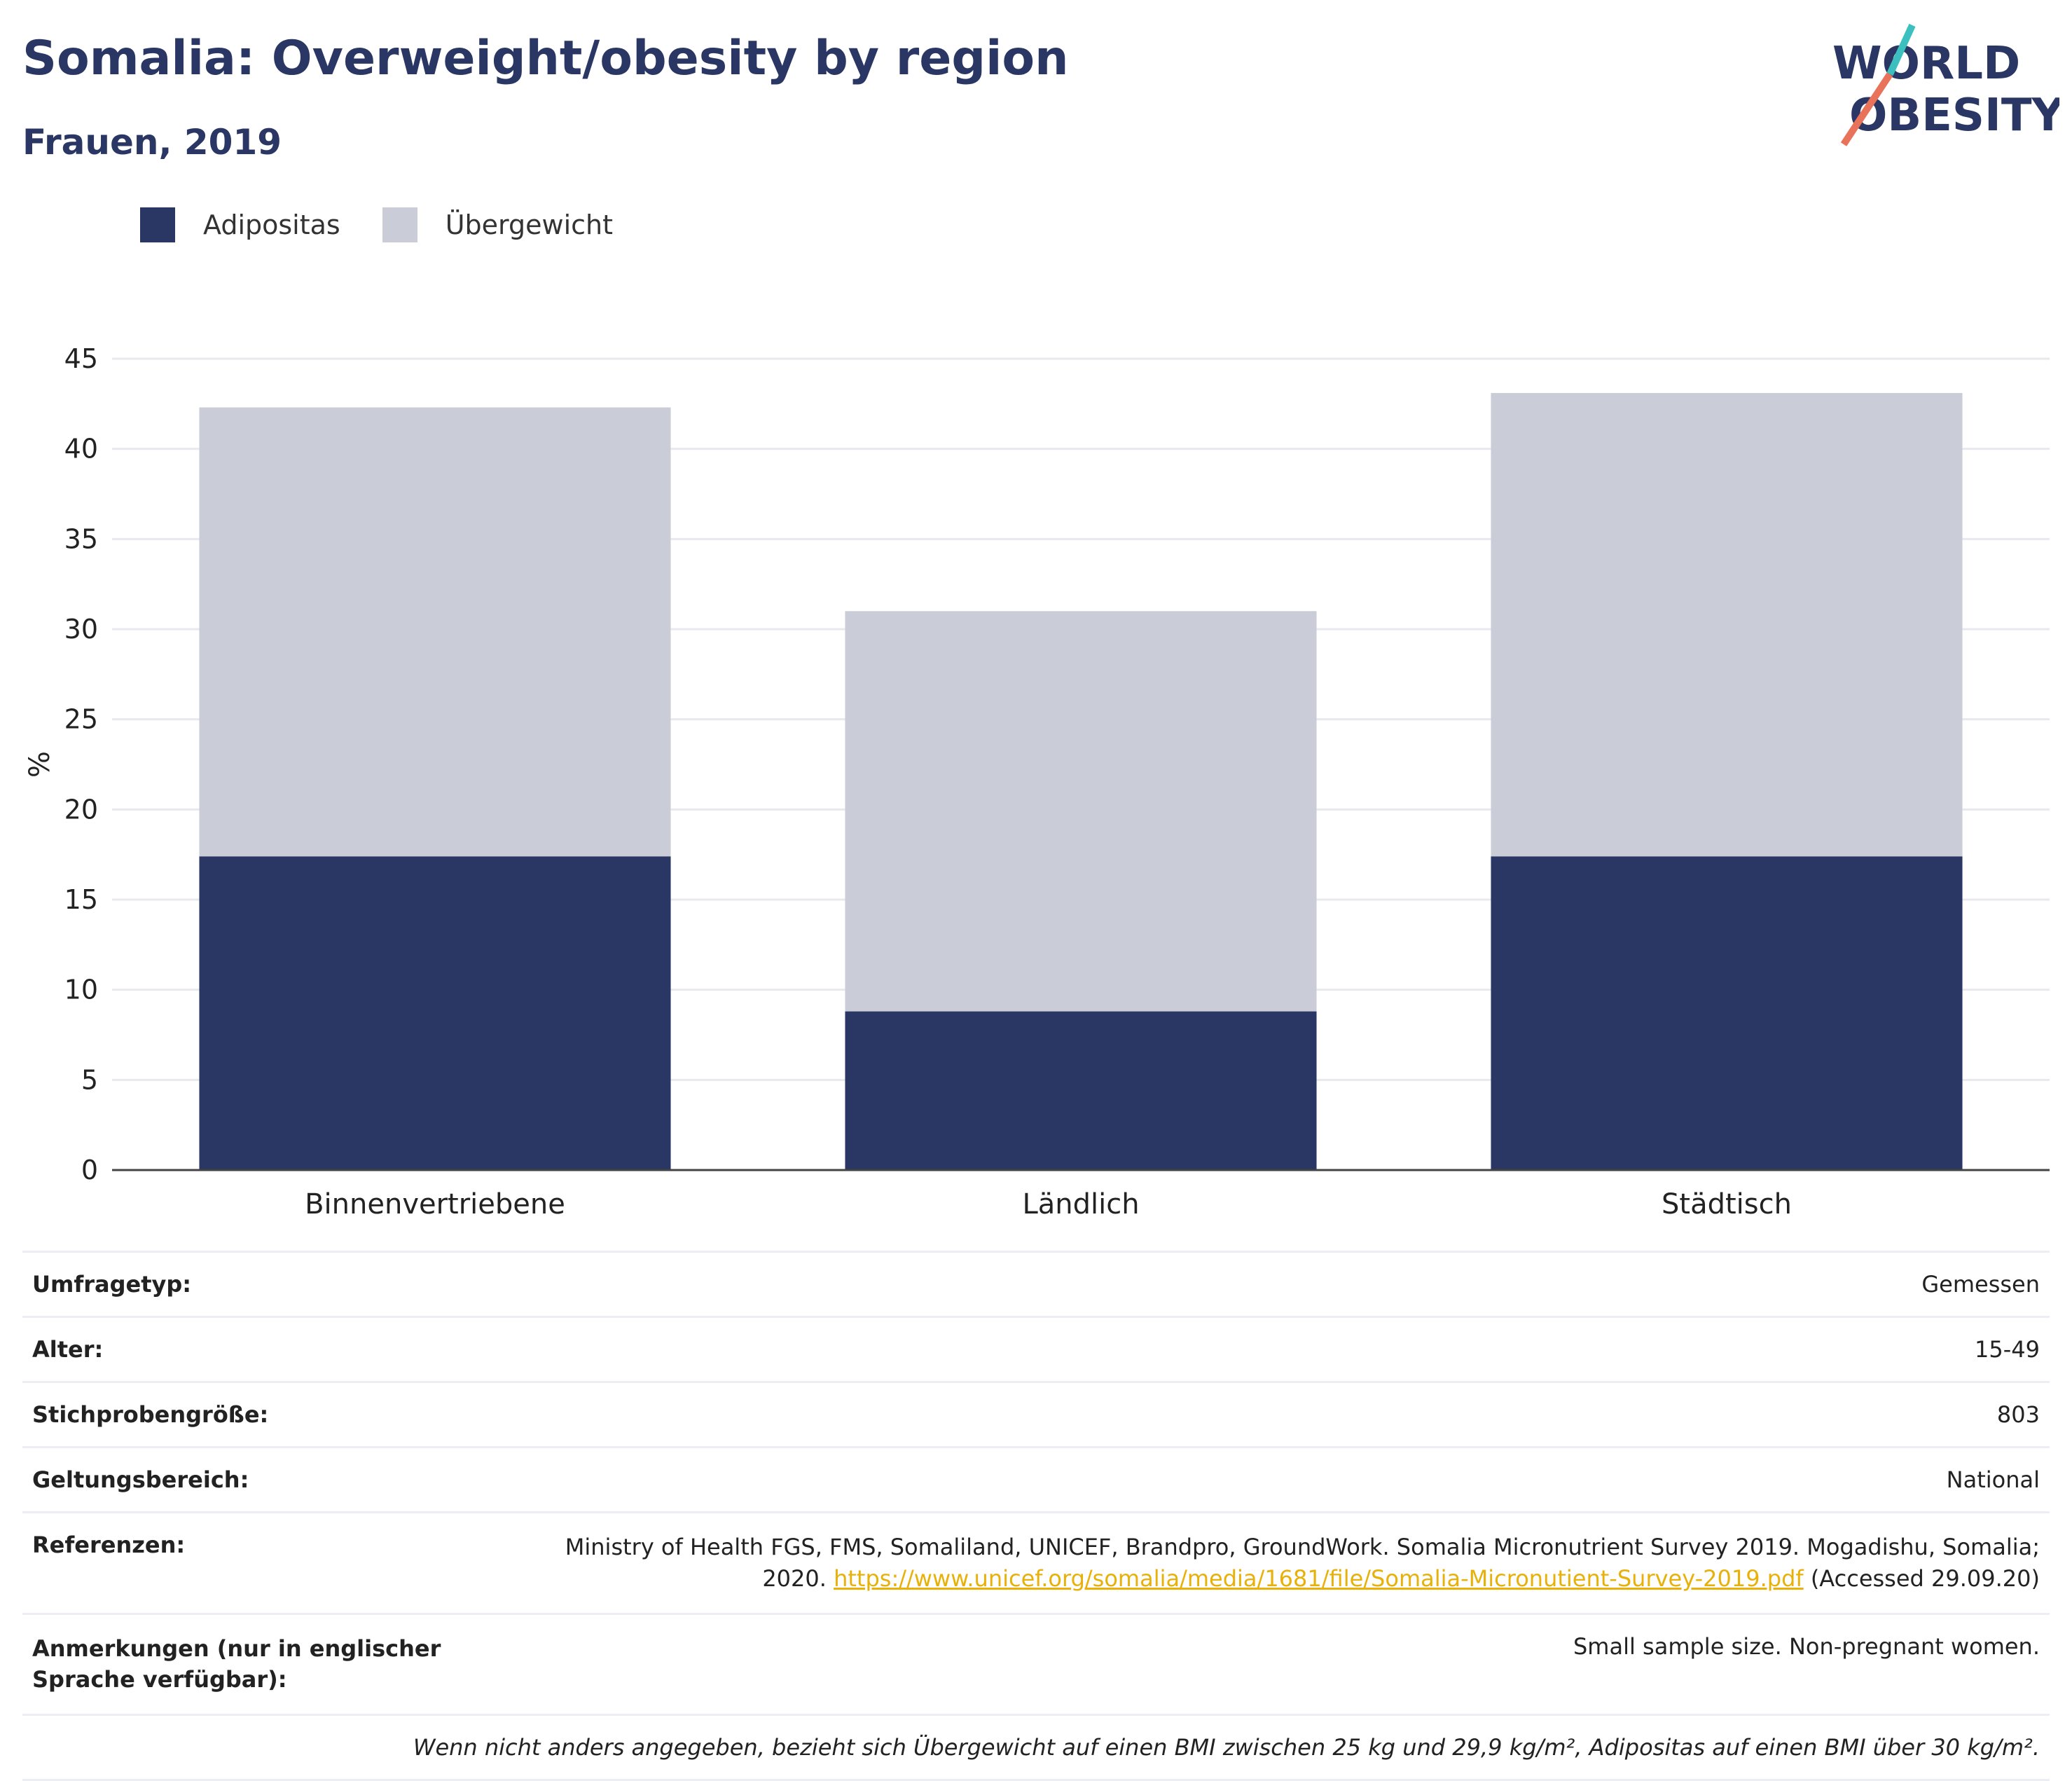  What do you see at coordinates (40, 764) in the screenshot?
I see `y-axis-label: %` at bounding box center [40, 764].